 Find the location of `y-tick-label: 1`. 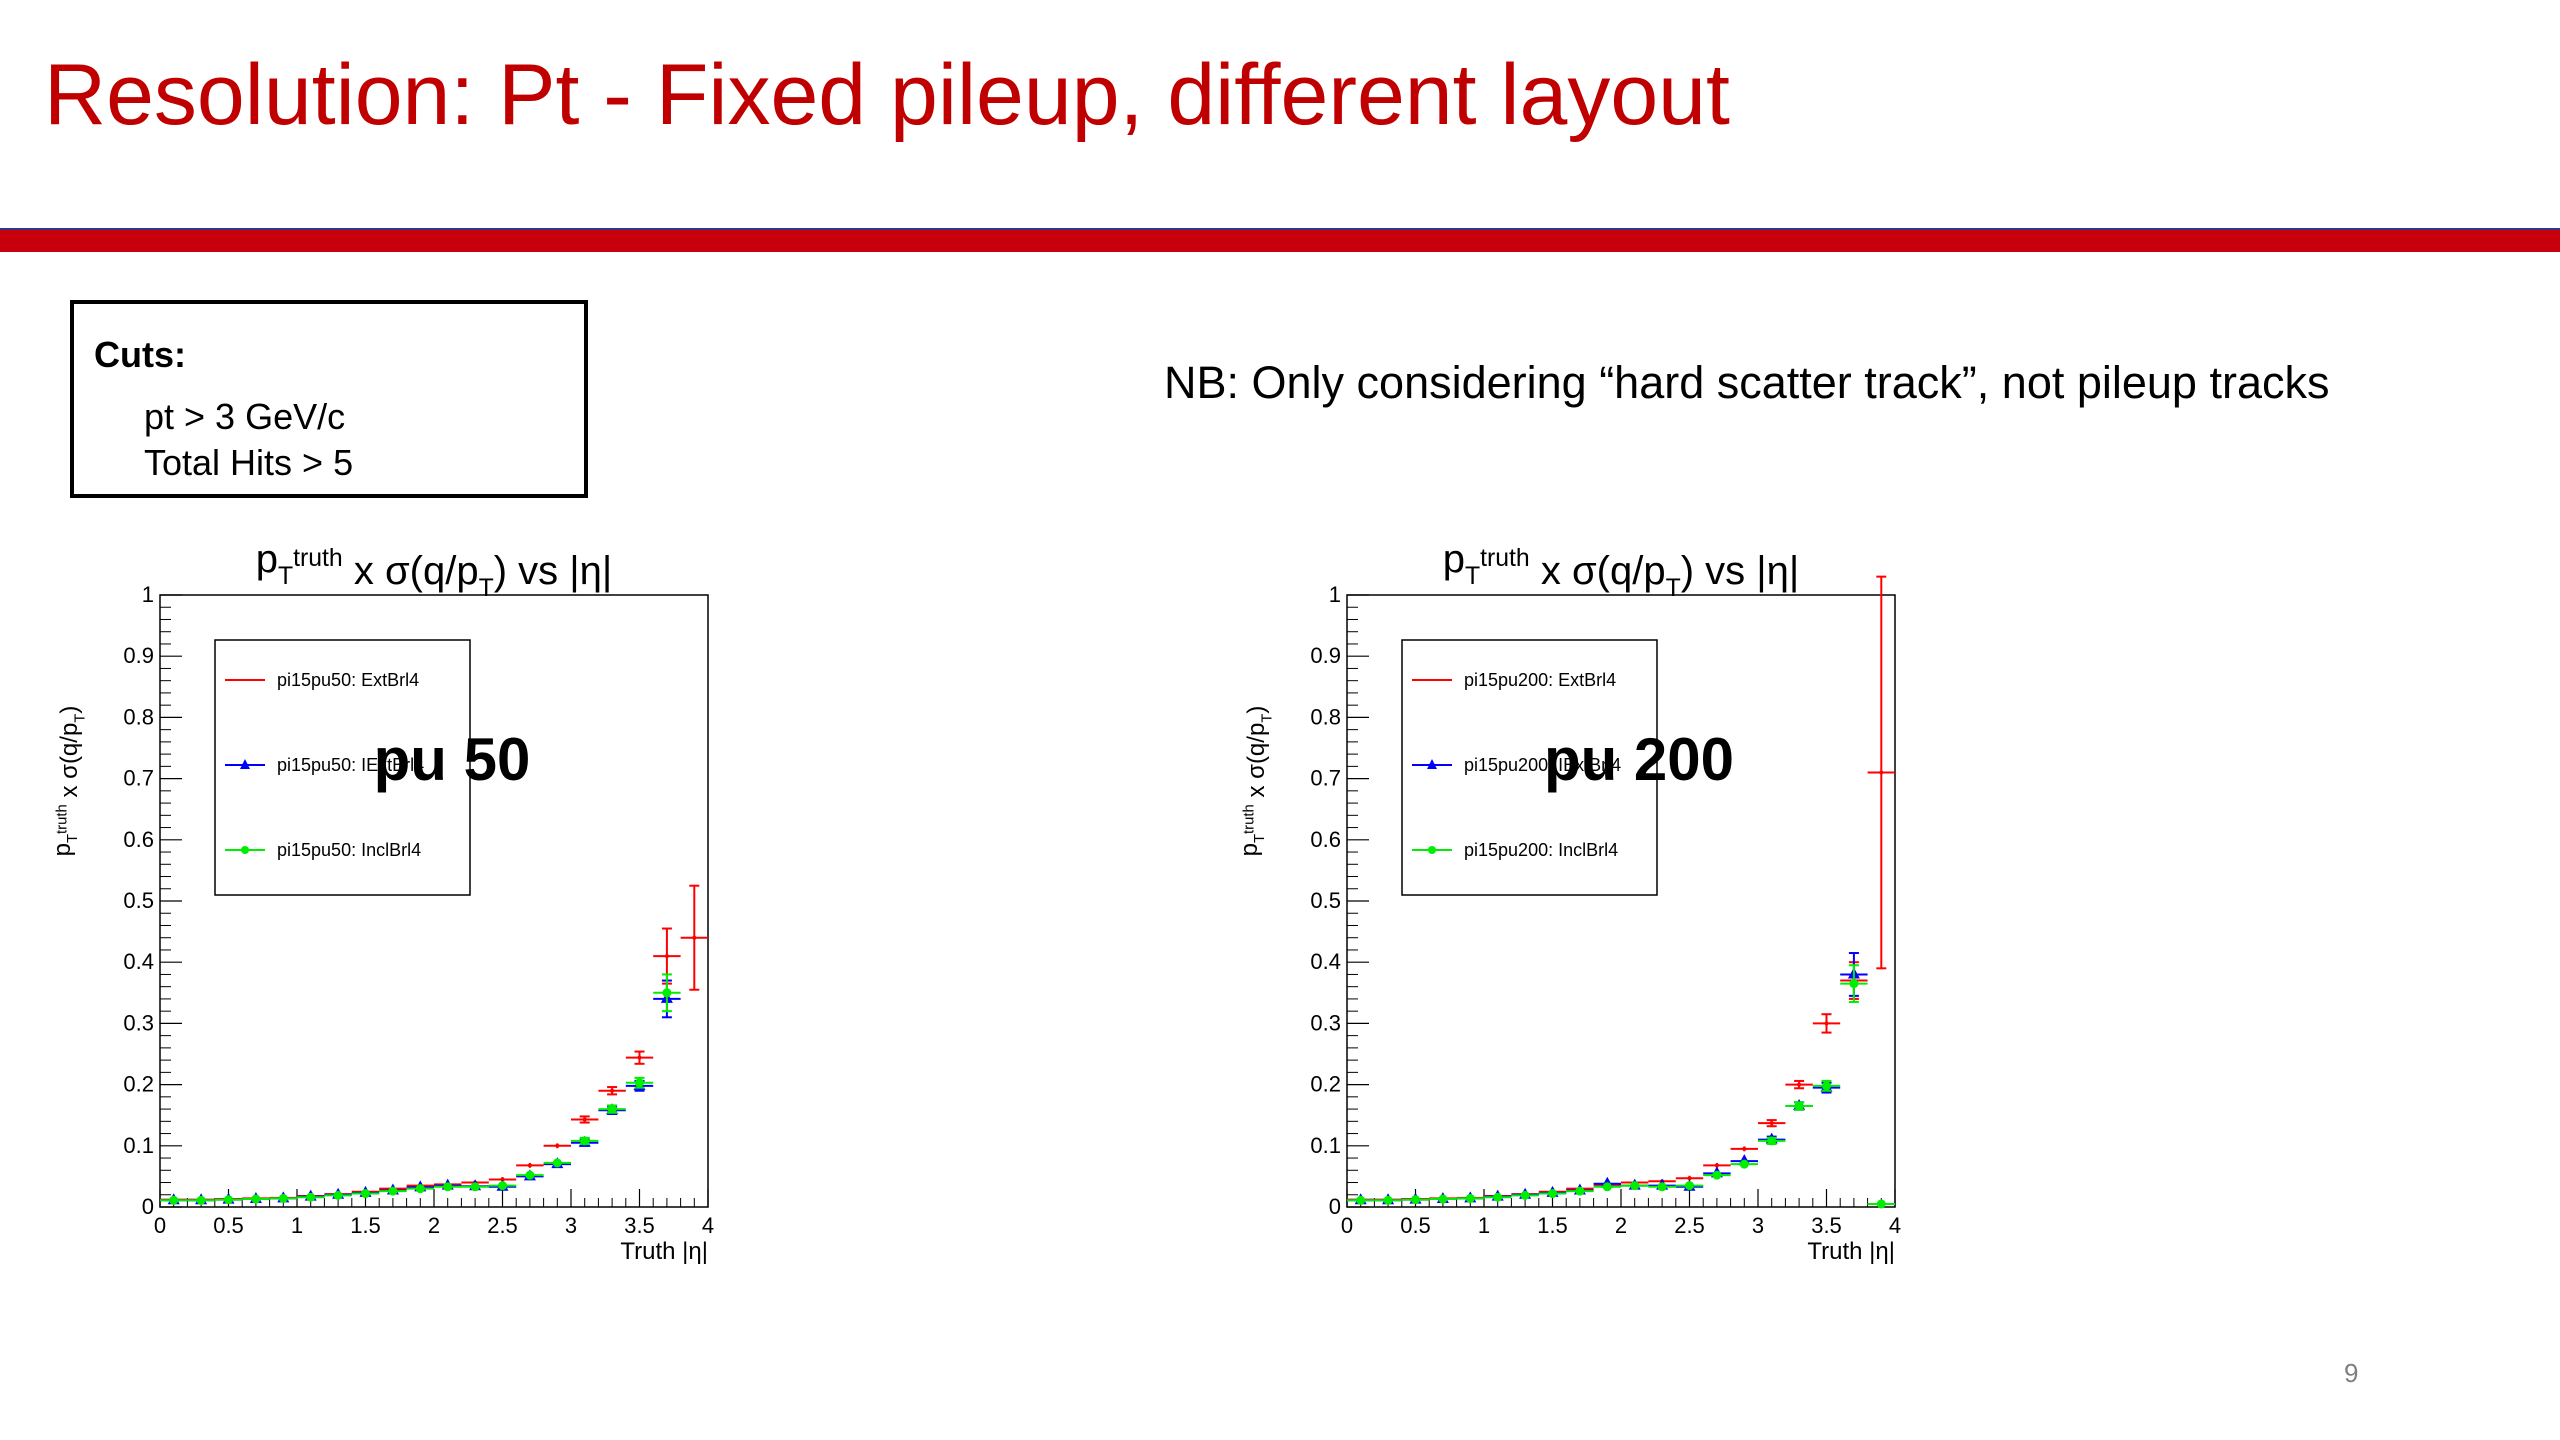

y-tick-label: 1 is located at coordinates (1335, 594).